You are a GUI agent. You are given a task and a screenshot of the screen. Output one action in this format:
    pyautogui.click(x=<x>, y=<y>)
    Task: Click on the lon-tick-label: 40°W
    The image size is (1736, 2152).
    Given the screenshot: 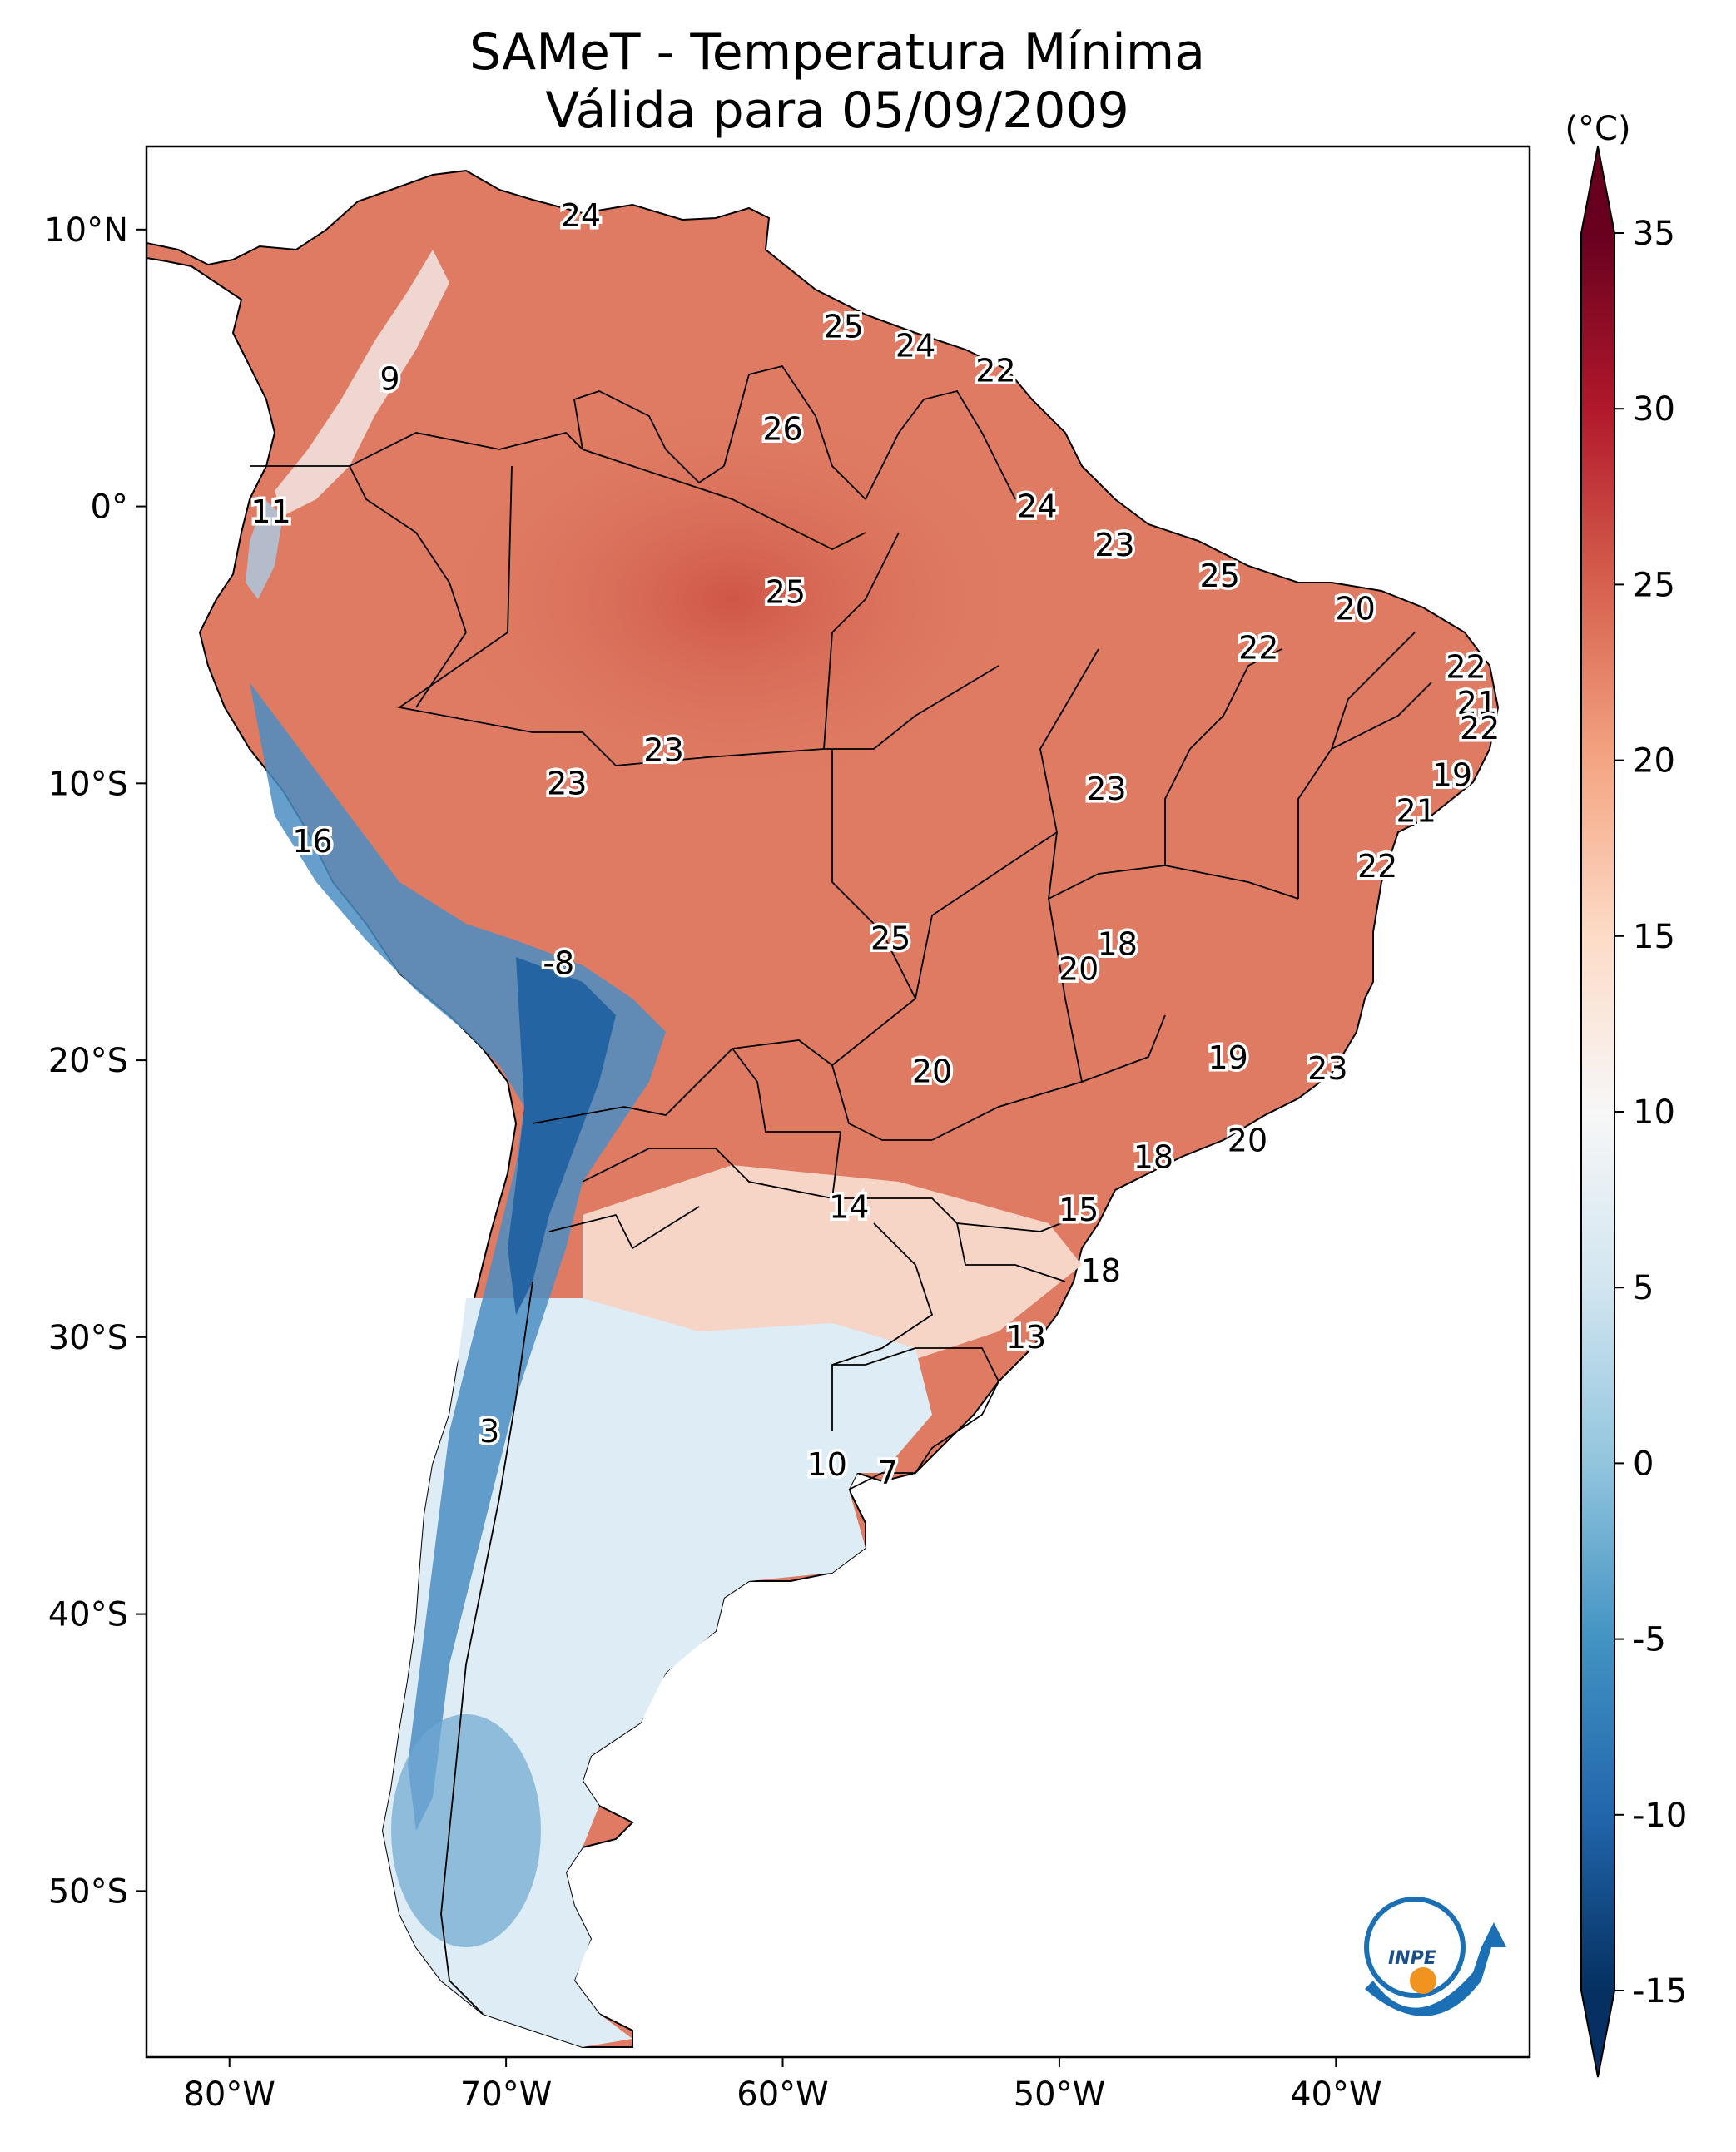 What is the action you would take?
    pyautogui.click(x=1336, y=2094)
    